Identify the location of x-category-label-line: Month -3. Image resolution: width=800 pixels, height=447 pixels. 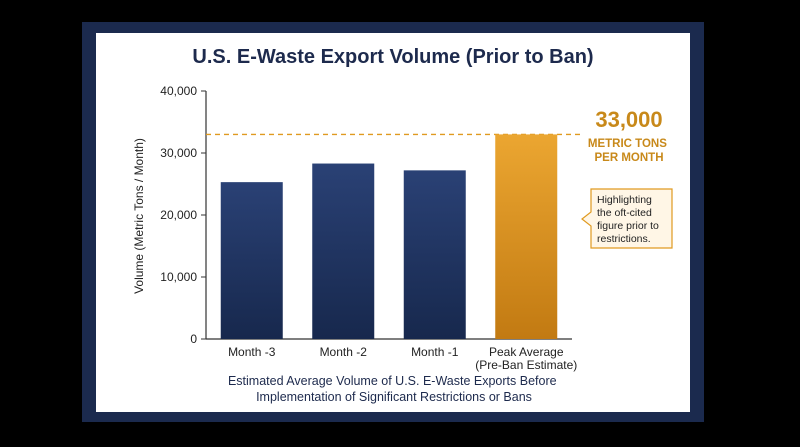
(252, 352).